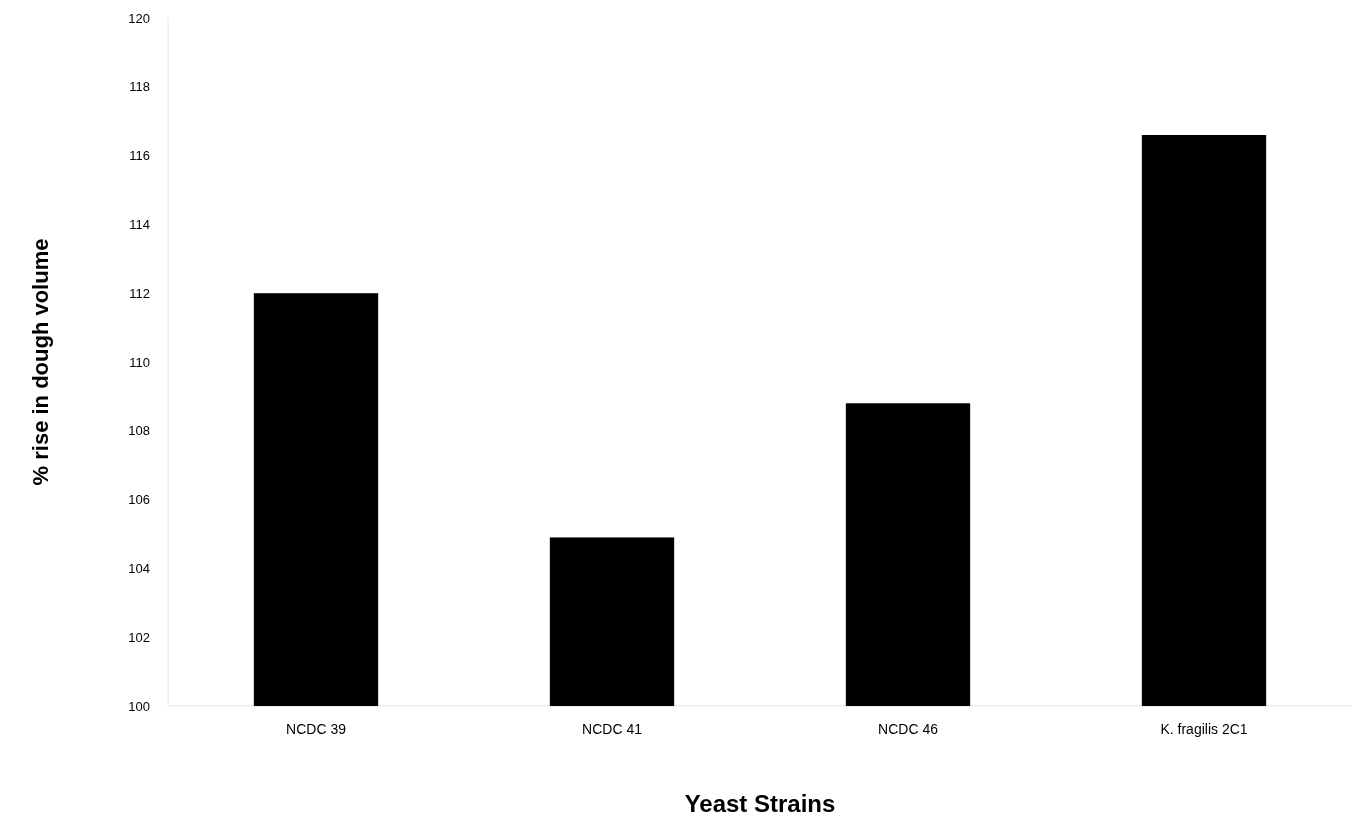 The width and height of the screenshot is (1360, 838). I want to click on x-tick-label: NCDC 39, so click(316, 729).